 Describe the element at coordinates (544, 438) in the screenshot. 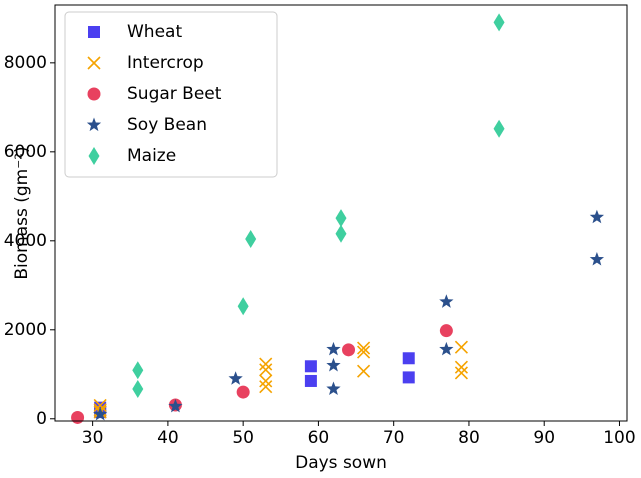

I see `x-tick-label: 90` at that location.